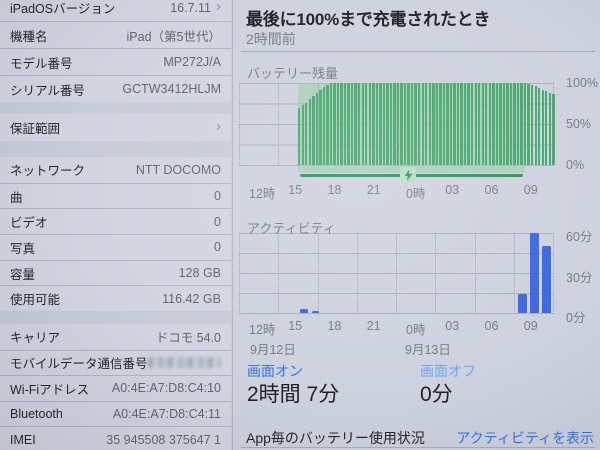  I want to click on row-label: 写真, so click(23, 248).